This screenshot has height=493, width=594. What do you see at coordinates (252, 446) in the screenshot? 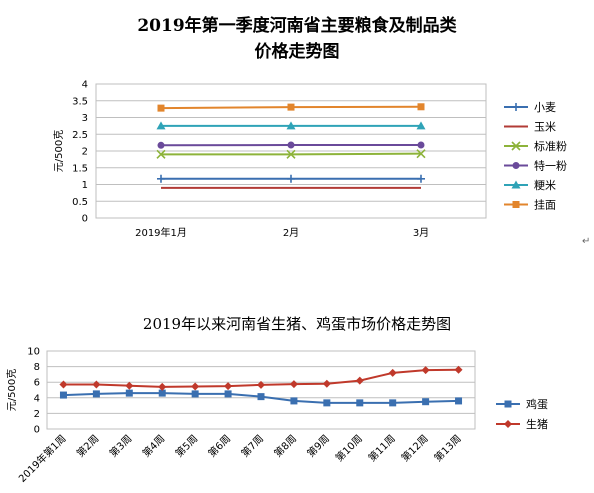
I see `chart2-x-tick-label: 第7周` at bounding box center [252, 446].